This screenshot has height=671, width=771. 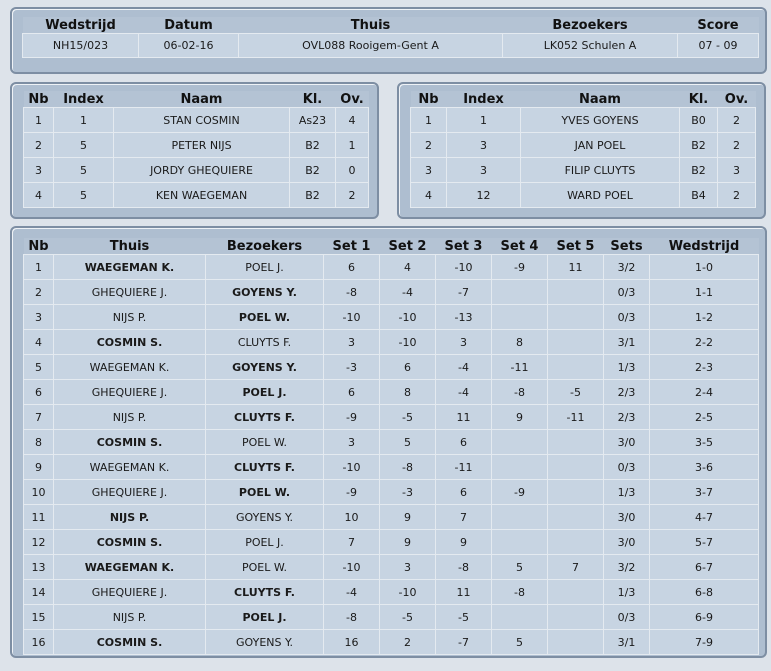 I want to click on game-nb: 9, so click(x=38, y=467).